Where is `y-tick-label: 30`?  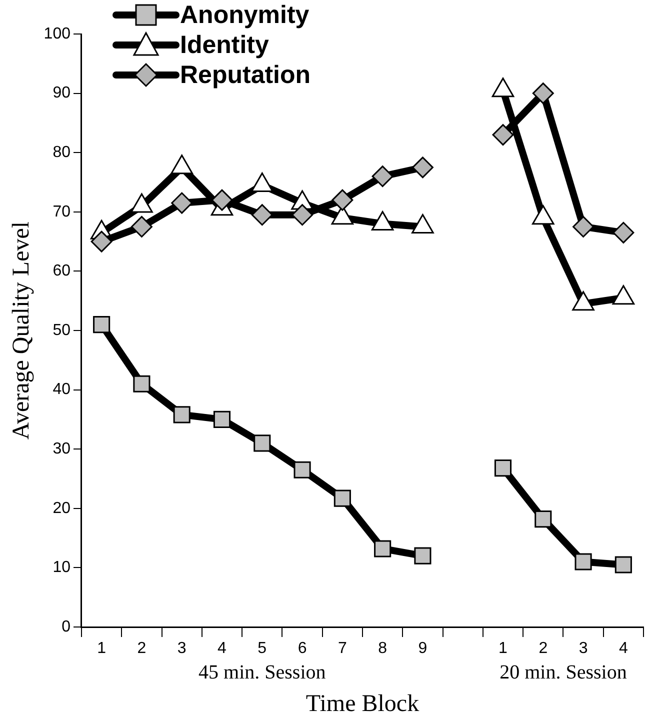
y-tick-label: 30 is located at coordinates (61, 449).